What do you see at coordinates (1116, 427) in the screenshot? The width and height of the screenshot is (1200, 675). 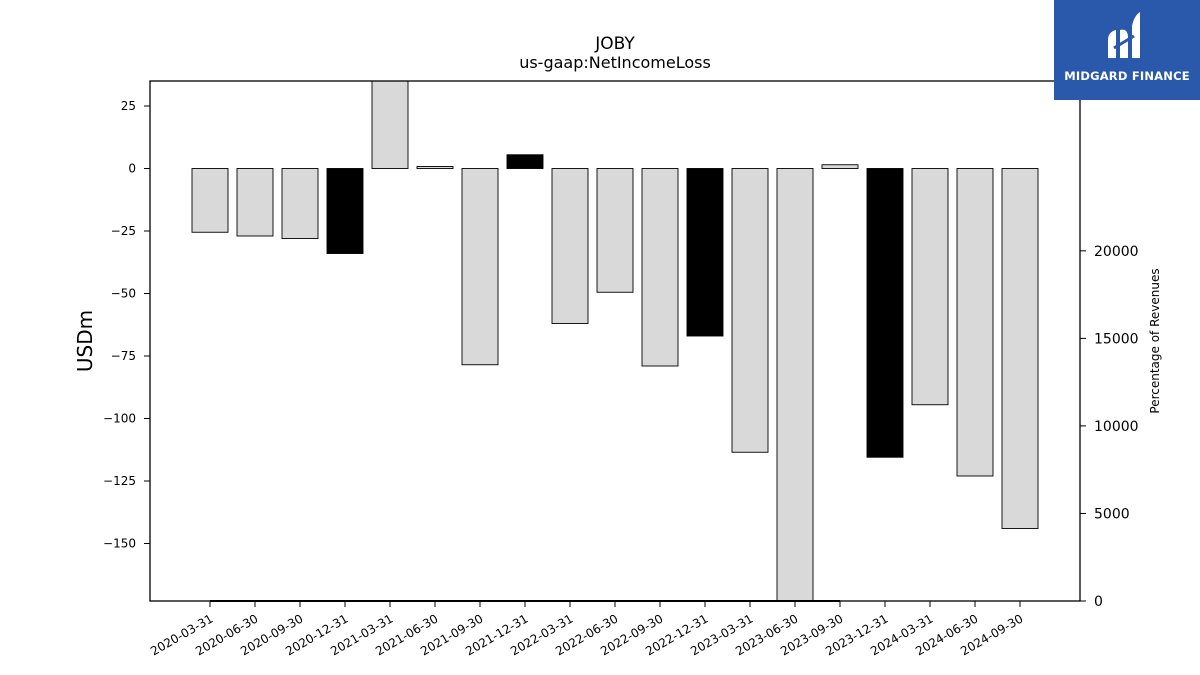 I see `y2-tick-label: 10000` at bounding box center [1116, 427].